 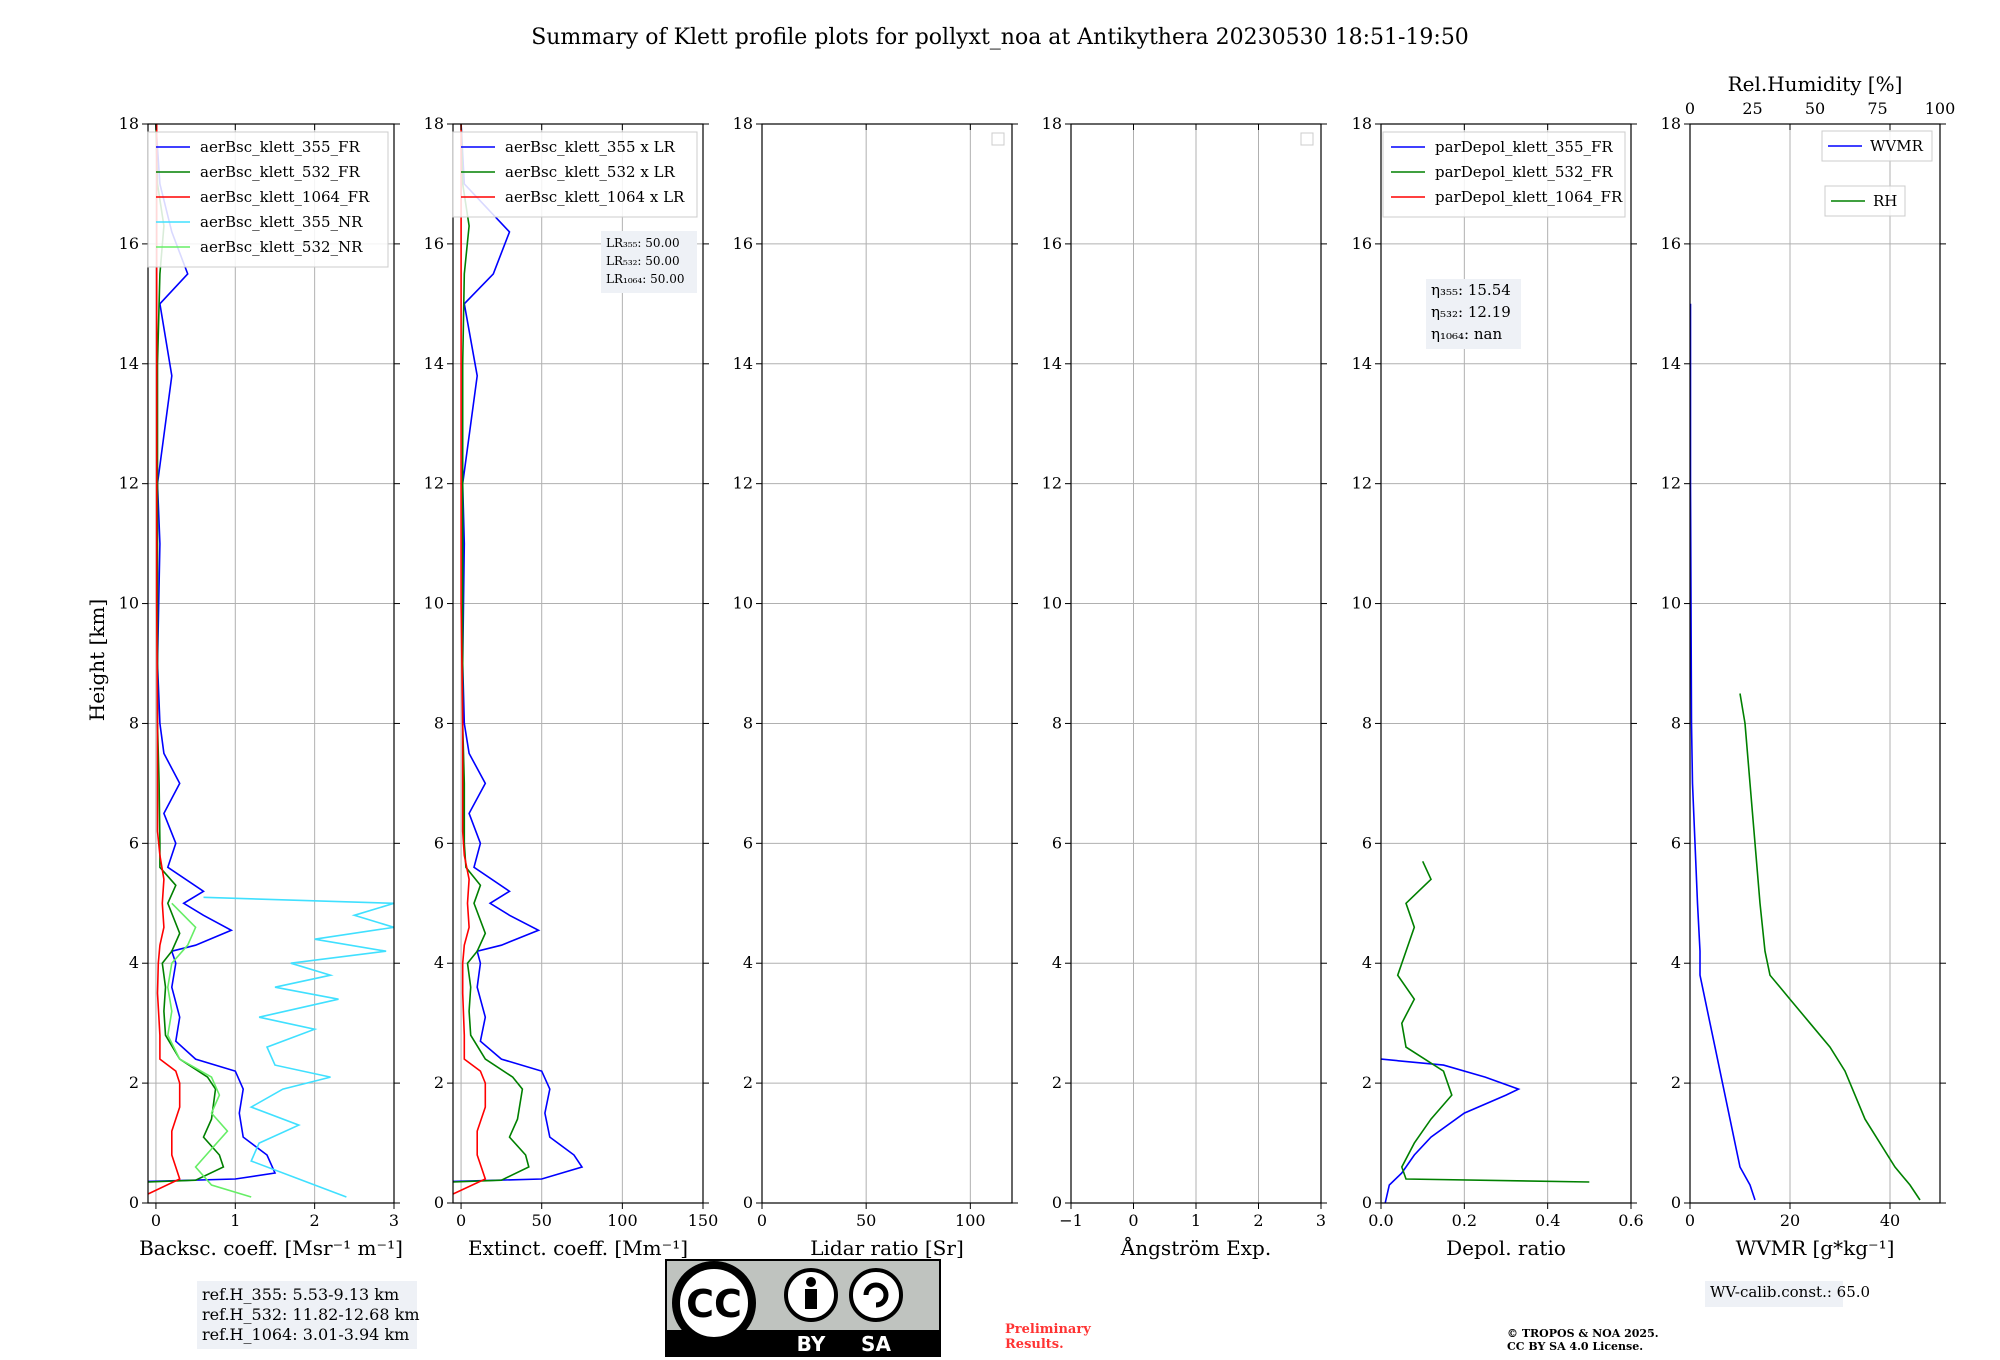 What do you see at coordinates (1790, 1292) in the screenshot?
I see `annotation-text: WV-calib.const.: 65.0` at bounding box center [1790, 1292].